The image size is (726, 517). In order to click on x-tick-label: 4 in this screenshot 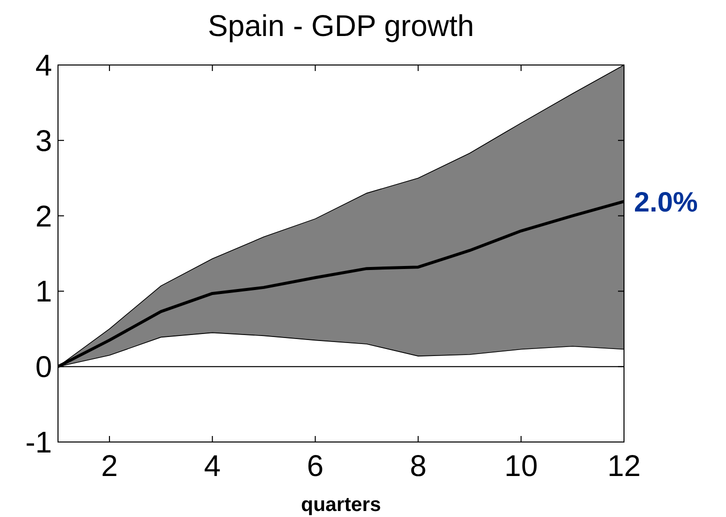, I will do `click(212, 466)`.